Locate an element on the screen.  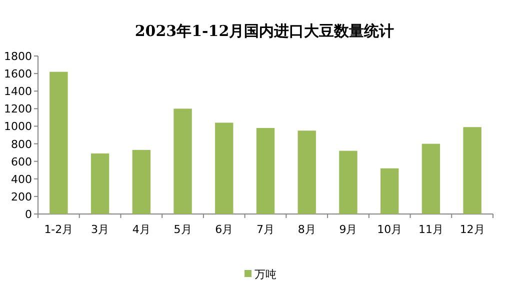
y-tick-label: 1800 is located at coordinates (18, 56).